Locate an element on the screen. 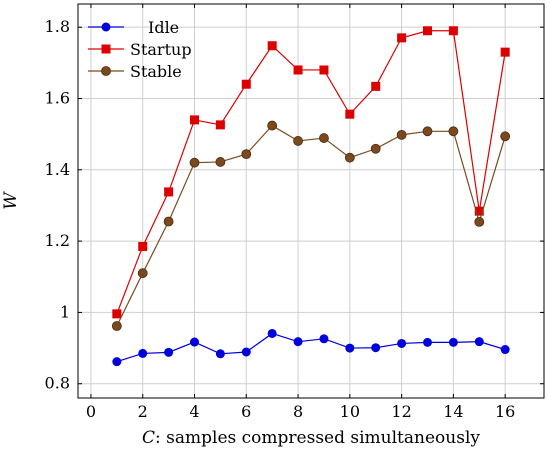  legend: Idle Startup Stable is located at coordinates (140, 49).